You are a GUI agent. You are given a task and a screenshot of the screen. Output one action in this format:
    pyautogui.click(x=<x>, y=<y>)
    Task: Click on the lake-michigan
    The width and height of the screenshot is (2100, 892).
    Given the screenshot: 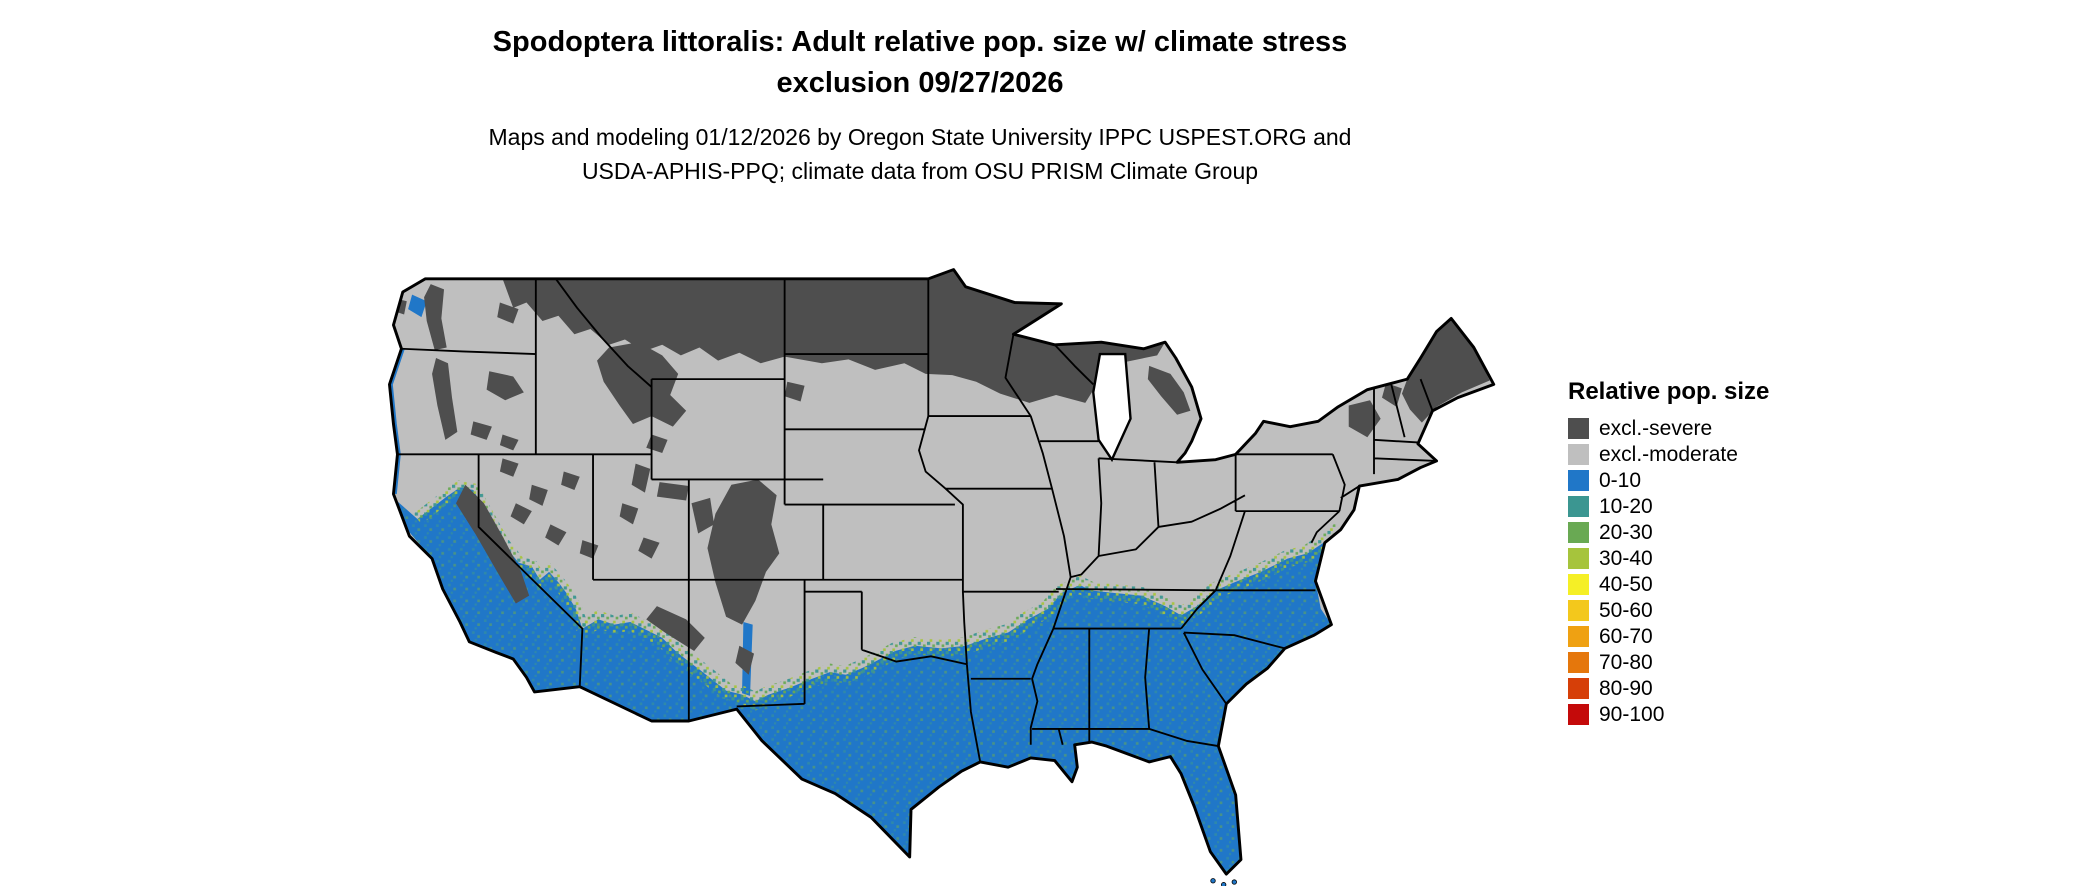 What is the action you would take?
    pyautogui.click(x=1112, y=407)
    